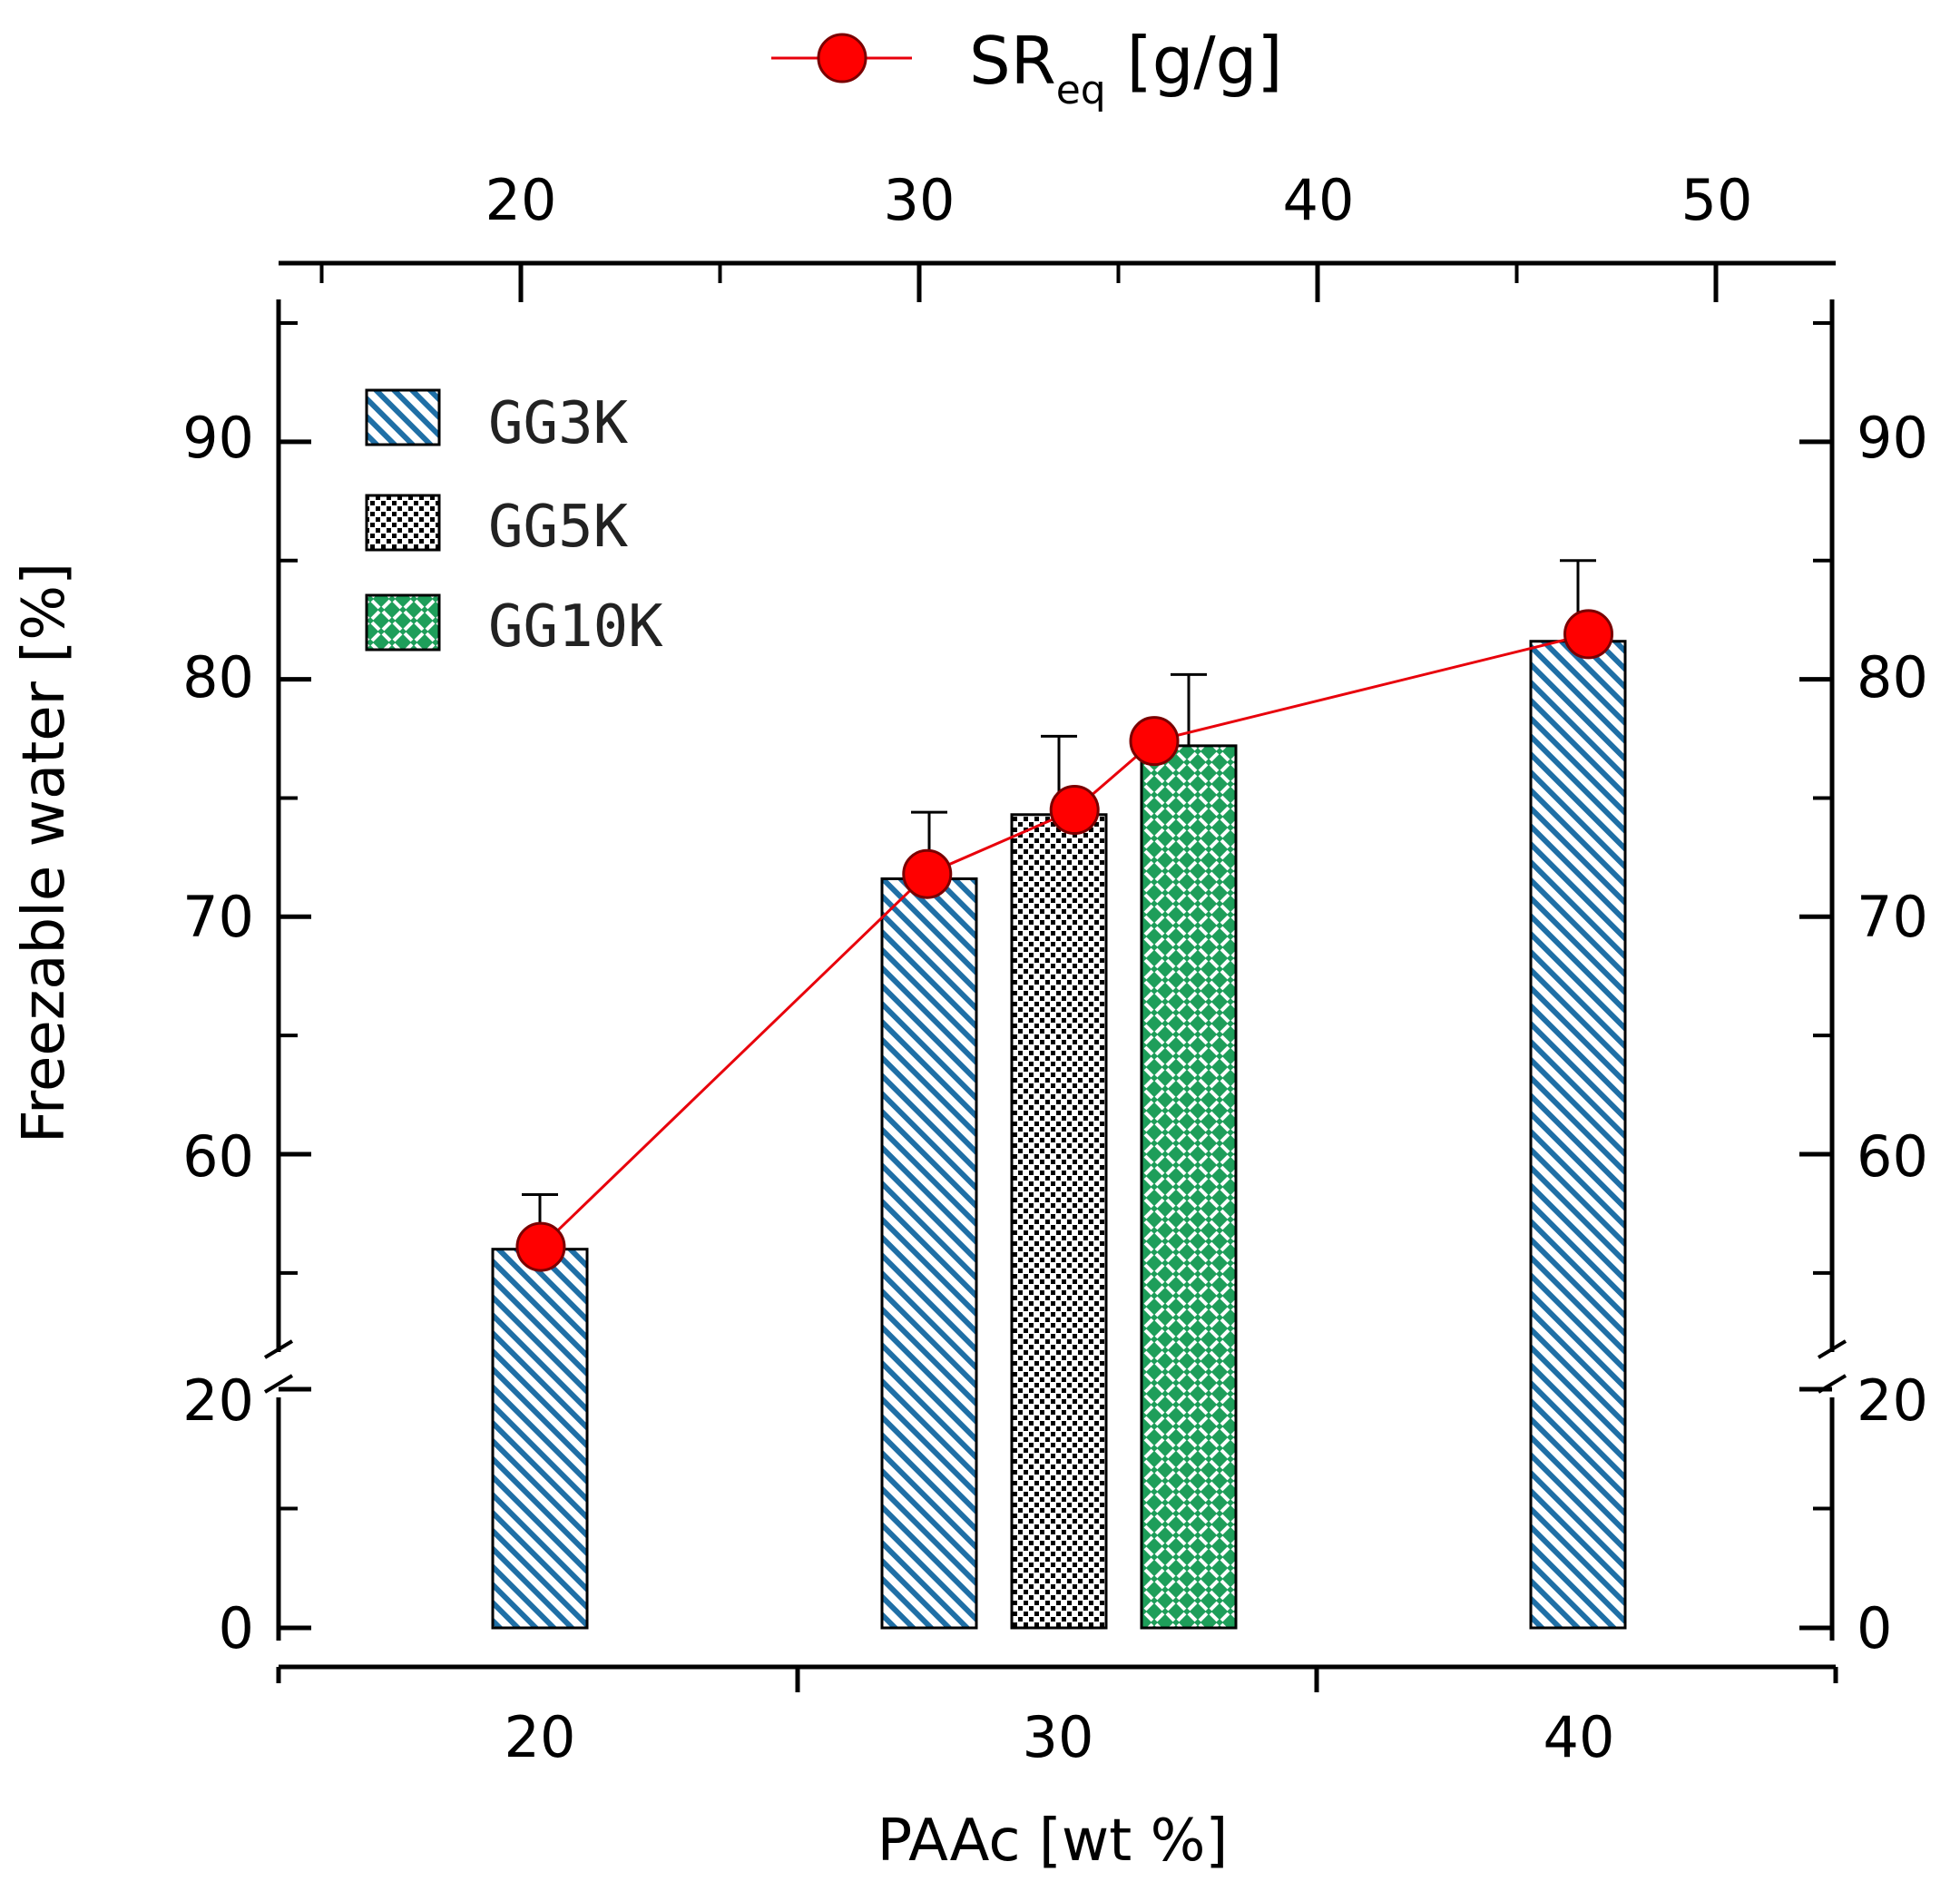 The height and width of the screenshot is (1901, 1960). What do you see at coordinates (1892, 677) in the screenshot?
I see `right-y-tick-label-80: 80` at bounding box center [1892, 677].